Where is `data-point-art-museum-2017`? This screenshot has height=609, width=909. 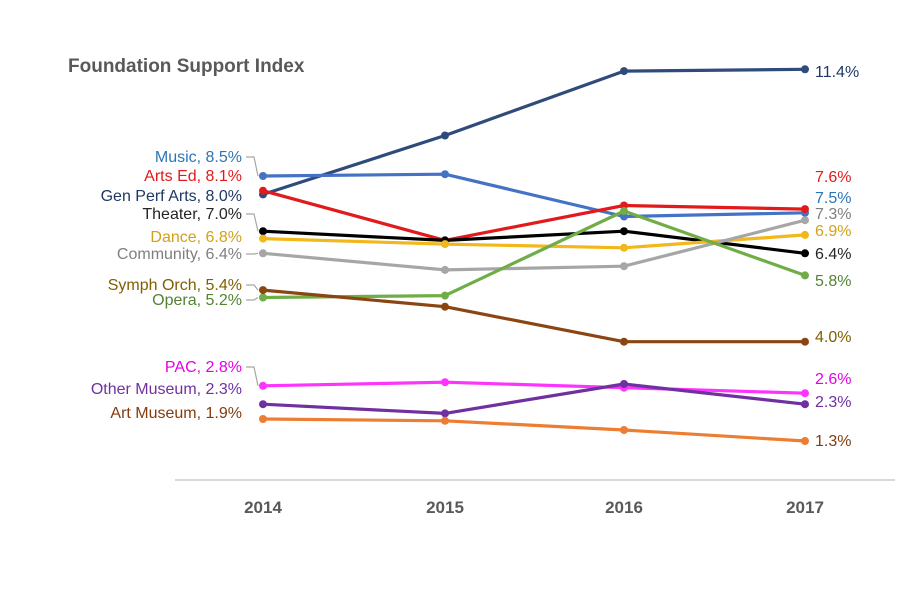 data-point-art-museum-2017 is located at coordinates (805, 441).